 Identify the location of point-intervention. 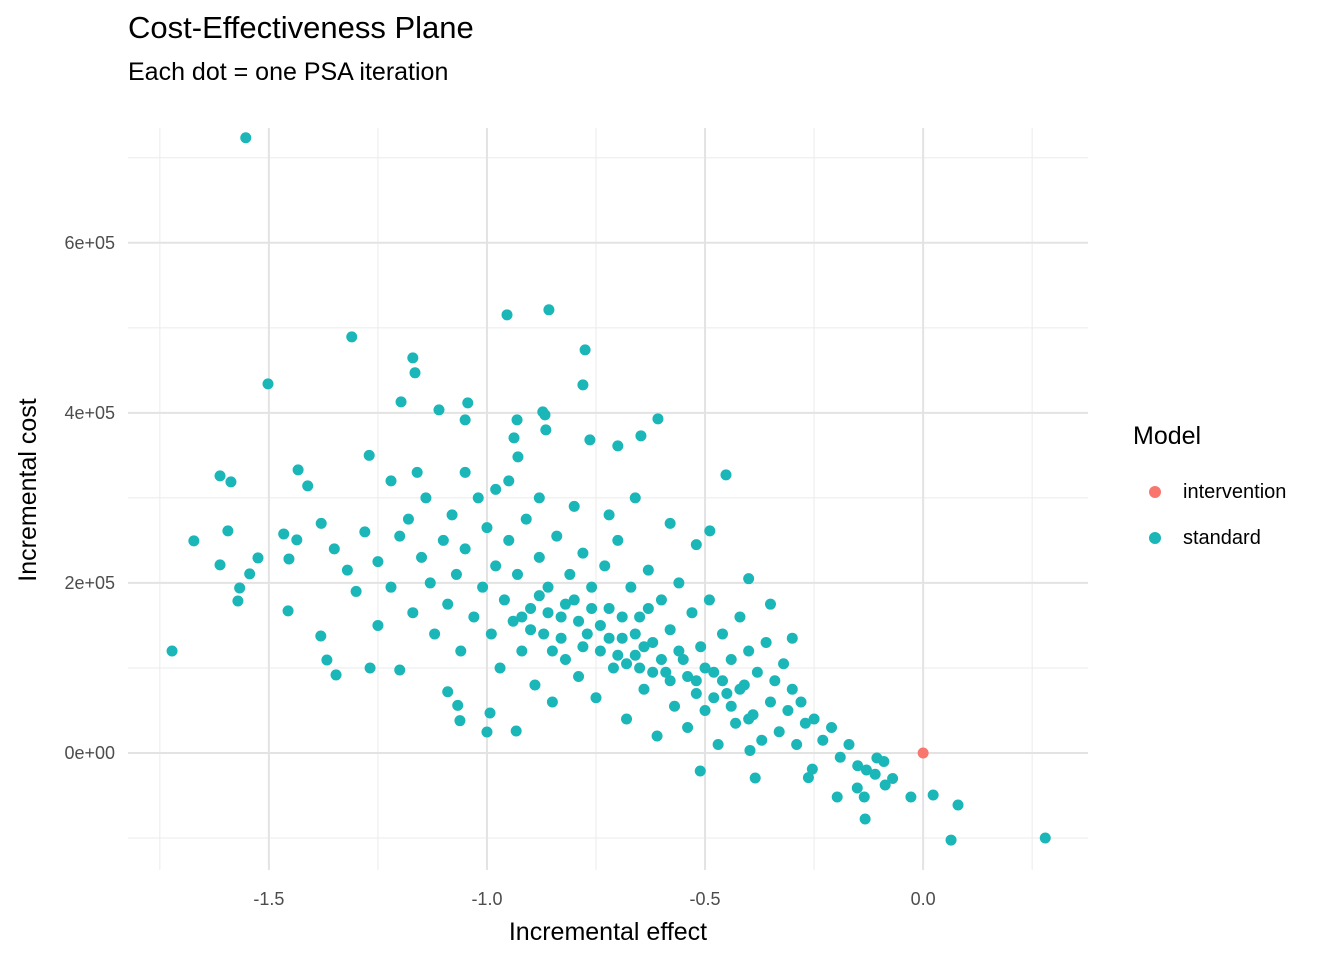
(923, 753).